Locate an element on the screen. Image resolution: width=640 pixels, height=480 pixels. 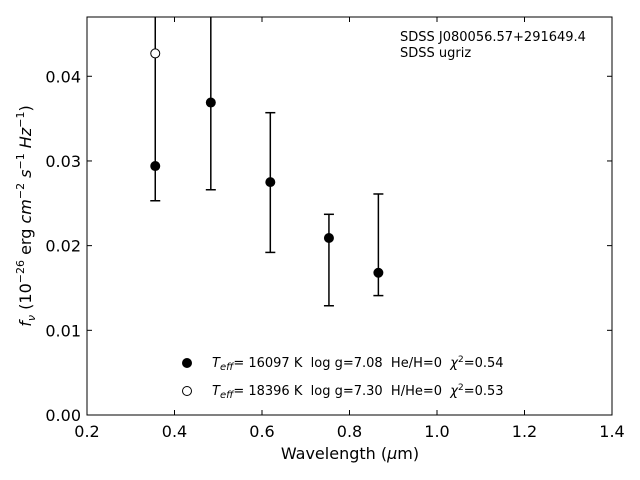
data-point-open is located at coordinates (155, 53).